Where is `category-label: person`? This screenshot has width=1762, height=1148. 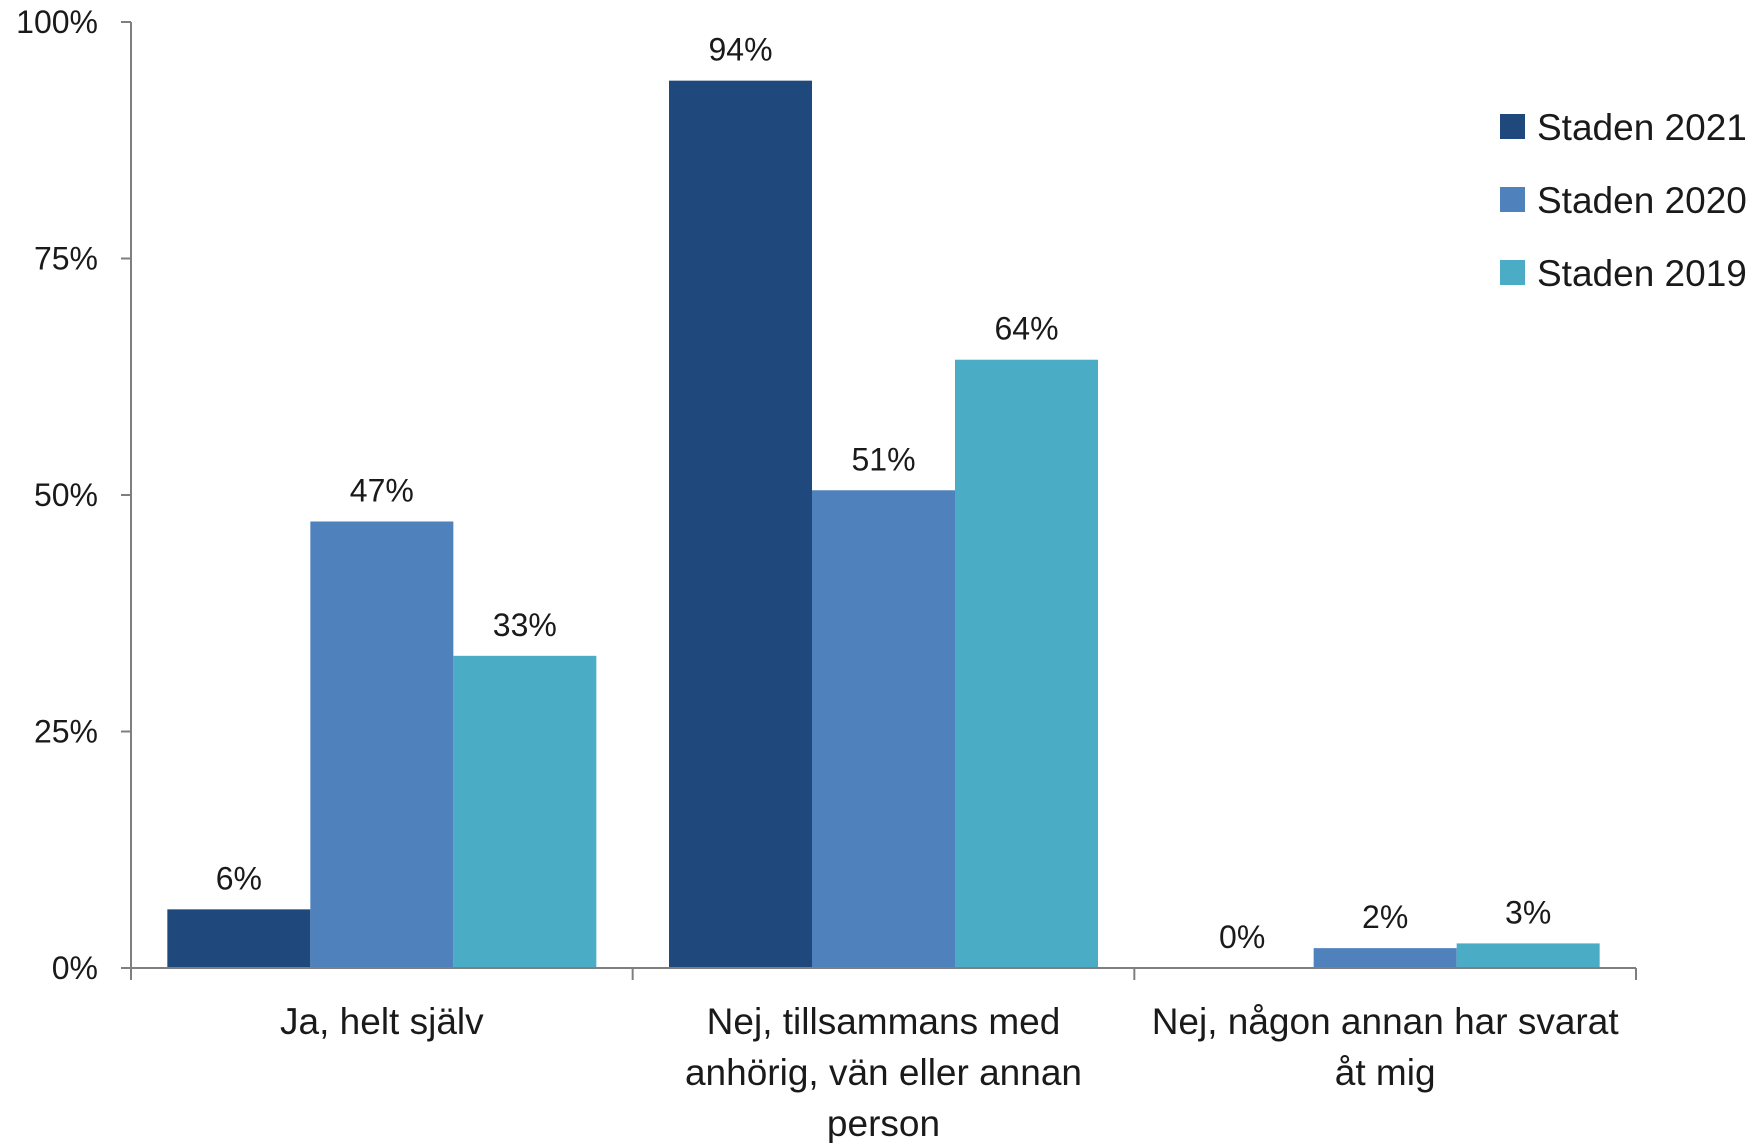
category-label: person is located at coordinates (883, 1123).